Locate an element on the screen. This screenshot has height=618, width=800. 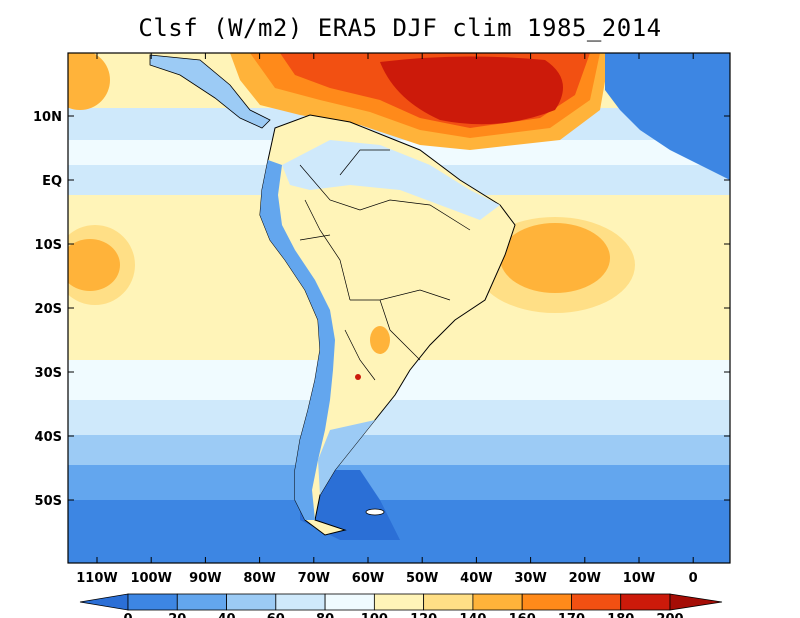
colorbar-label: 100 is located at coordinates (374, 615).